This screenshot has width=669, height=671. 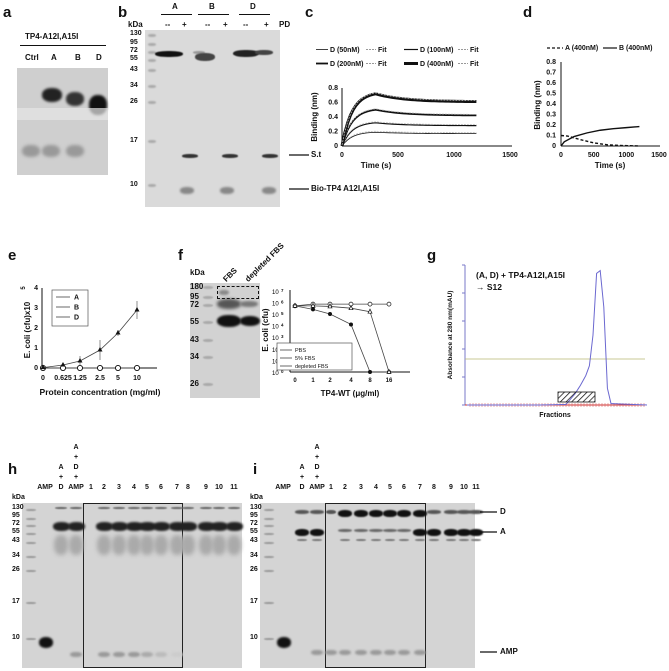 I want to click on panel-label-g: g, so click(x=432, y=255).